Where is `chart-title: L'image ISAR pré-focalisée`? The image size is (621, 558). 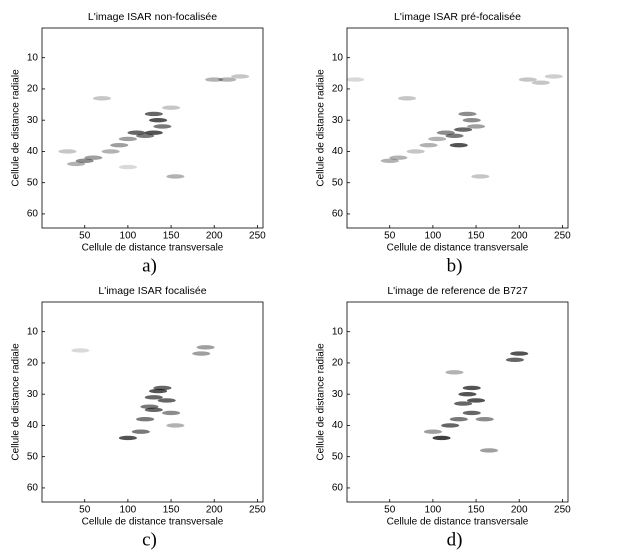 chart-title: L'image ISAR pré-focalisée is located at coordinates (457, 17).